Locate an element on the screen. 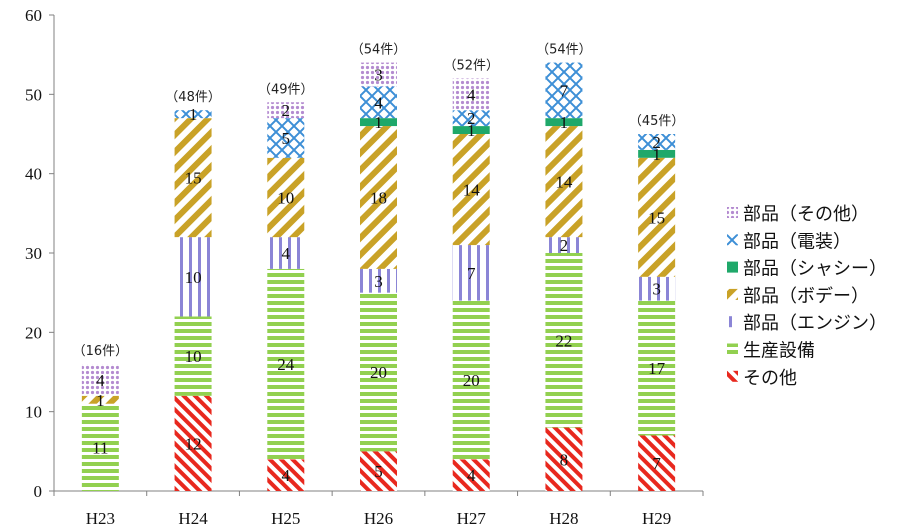 The height and width of the screenshot is (532, 899). y-tick-label: 60 is located at coordinates (33, 15).